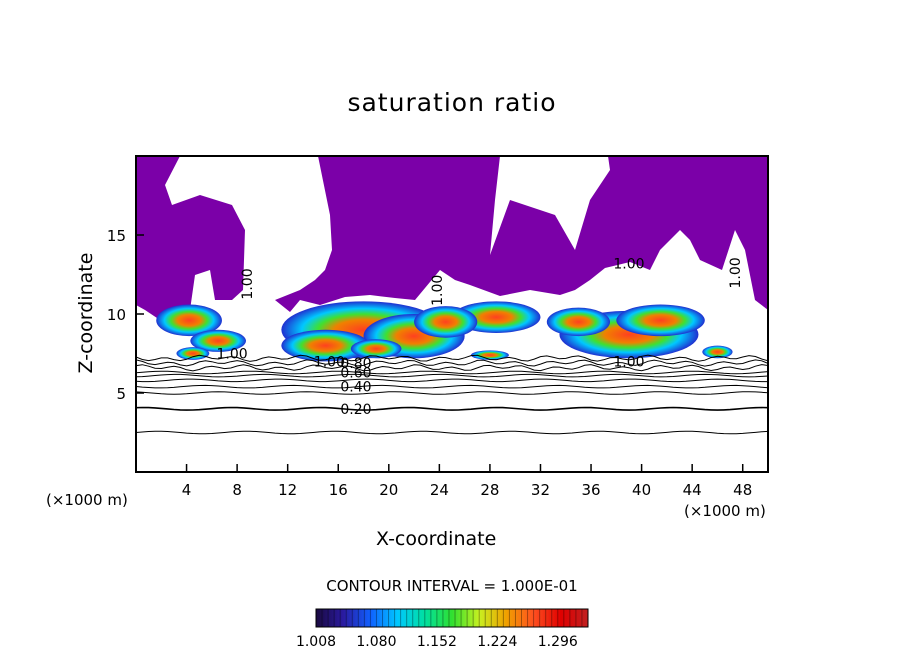  What do you see at coordinates (497, 642) in the screenshot?
I see `colorbar-tick-label: 1.224` at bounding box center [497, 642].